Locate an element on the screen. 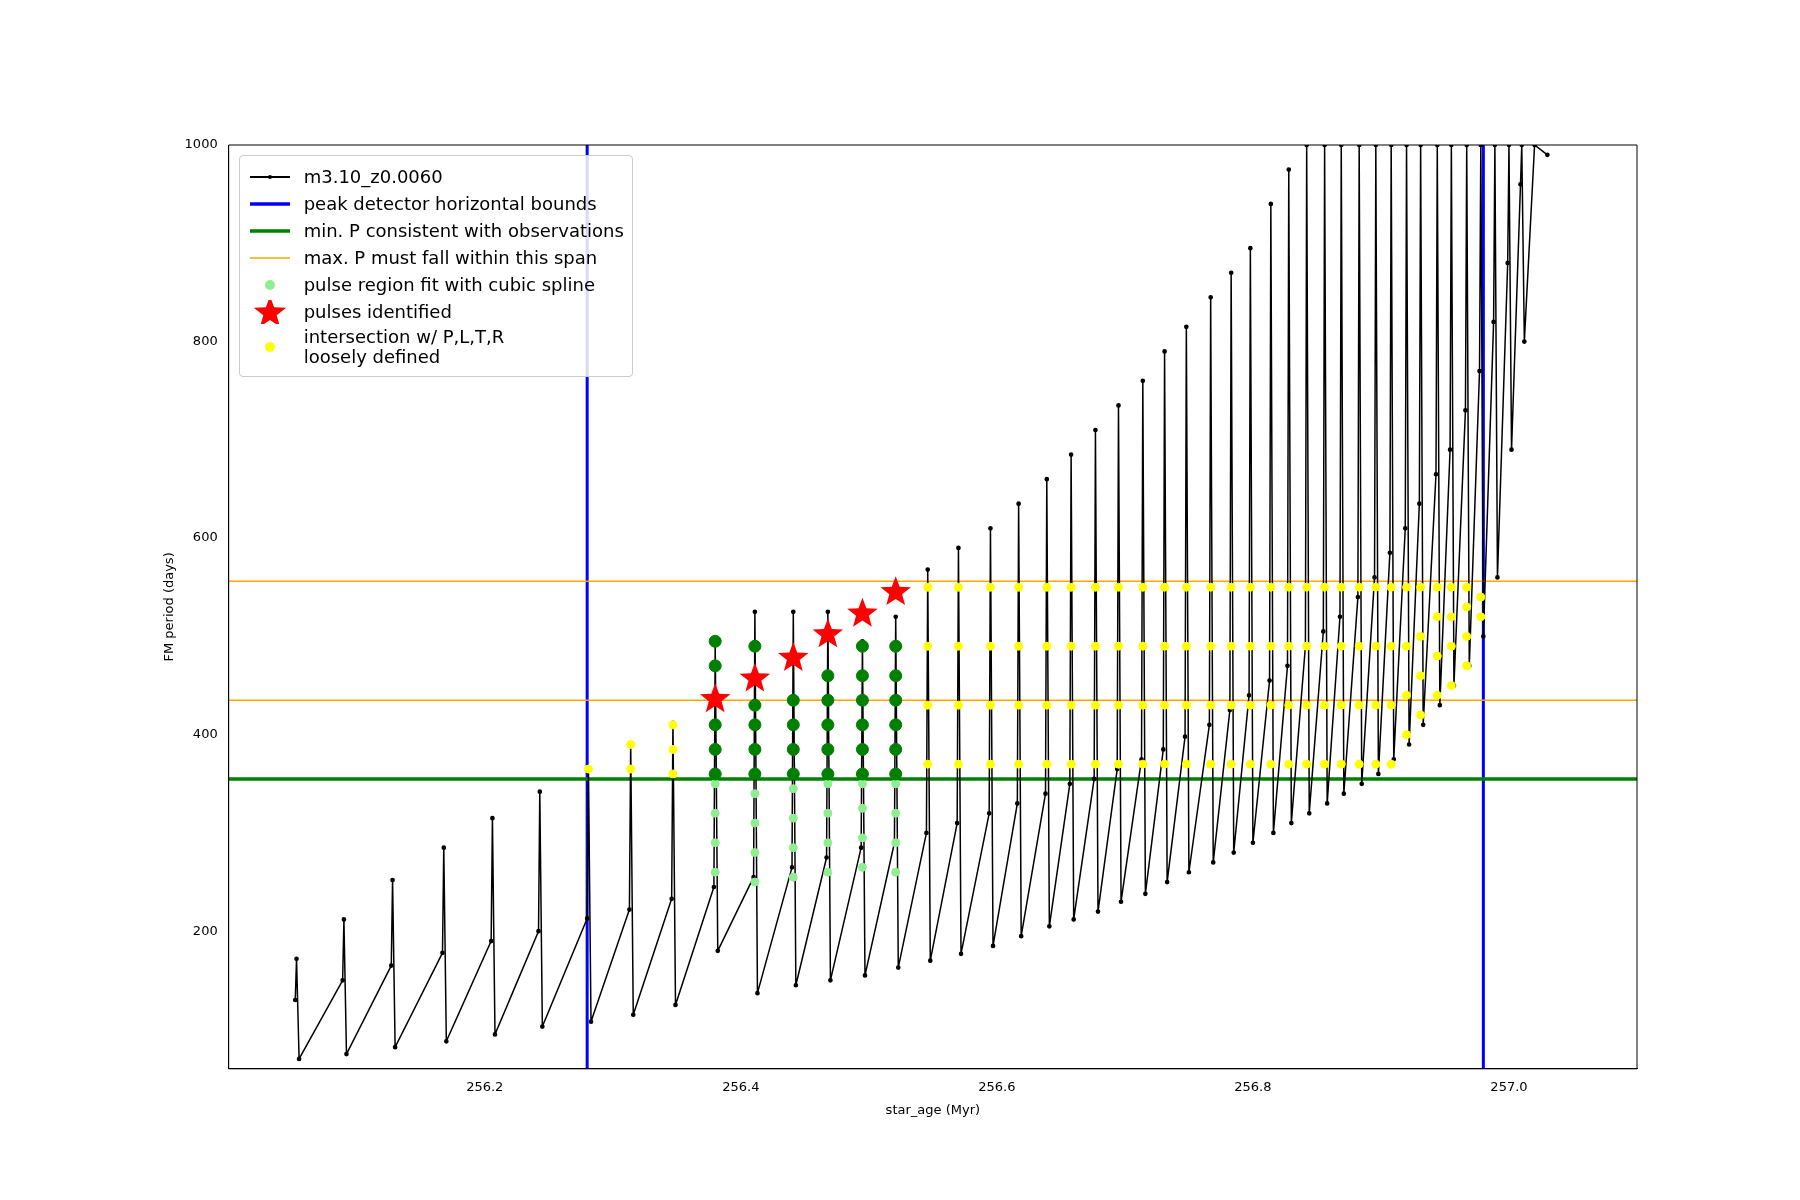  y-tick-label: 600 is located at coordinates (205, 537).